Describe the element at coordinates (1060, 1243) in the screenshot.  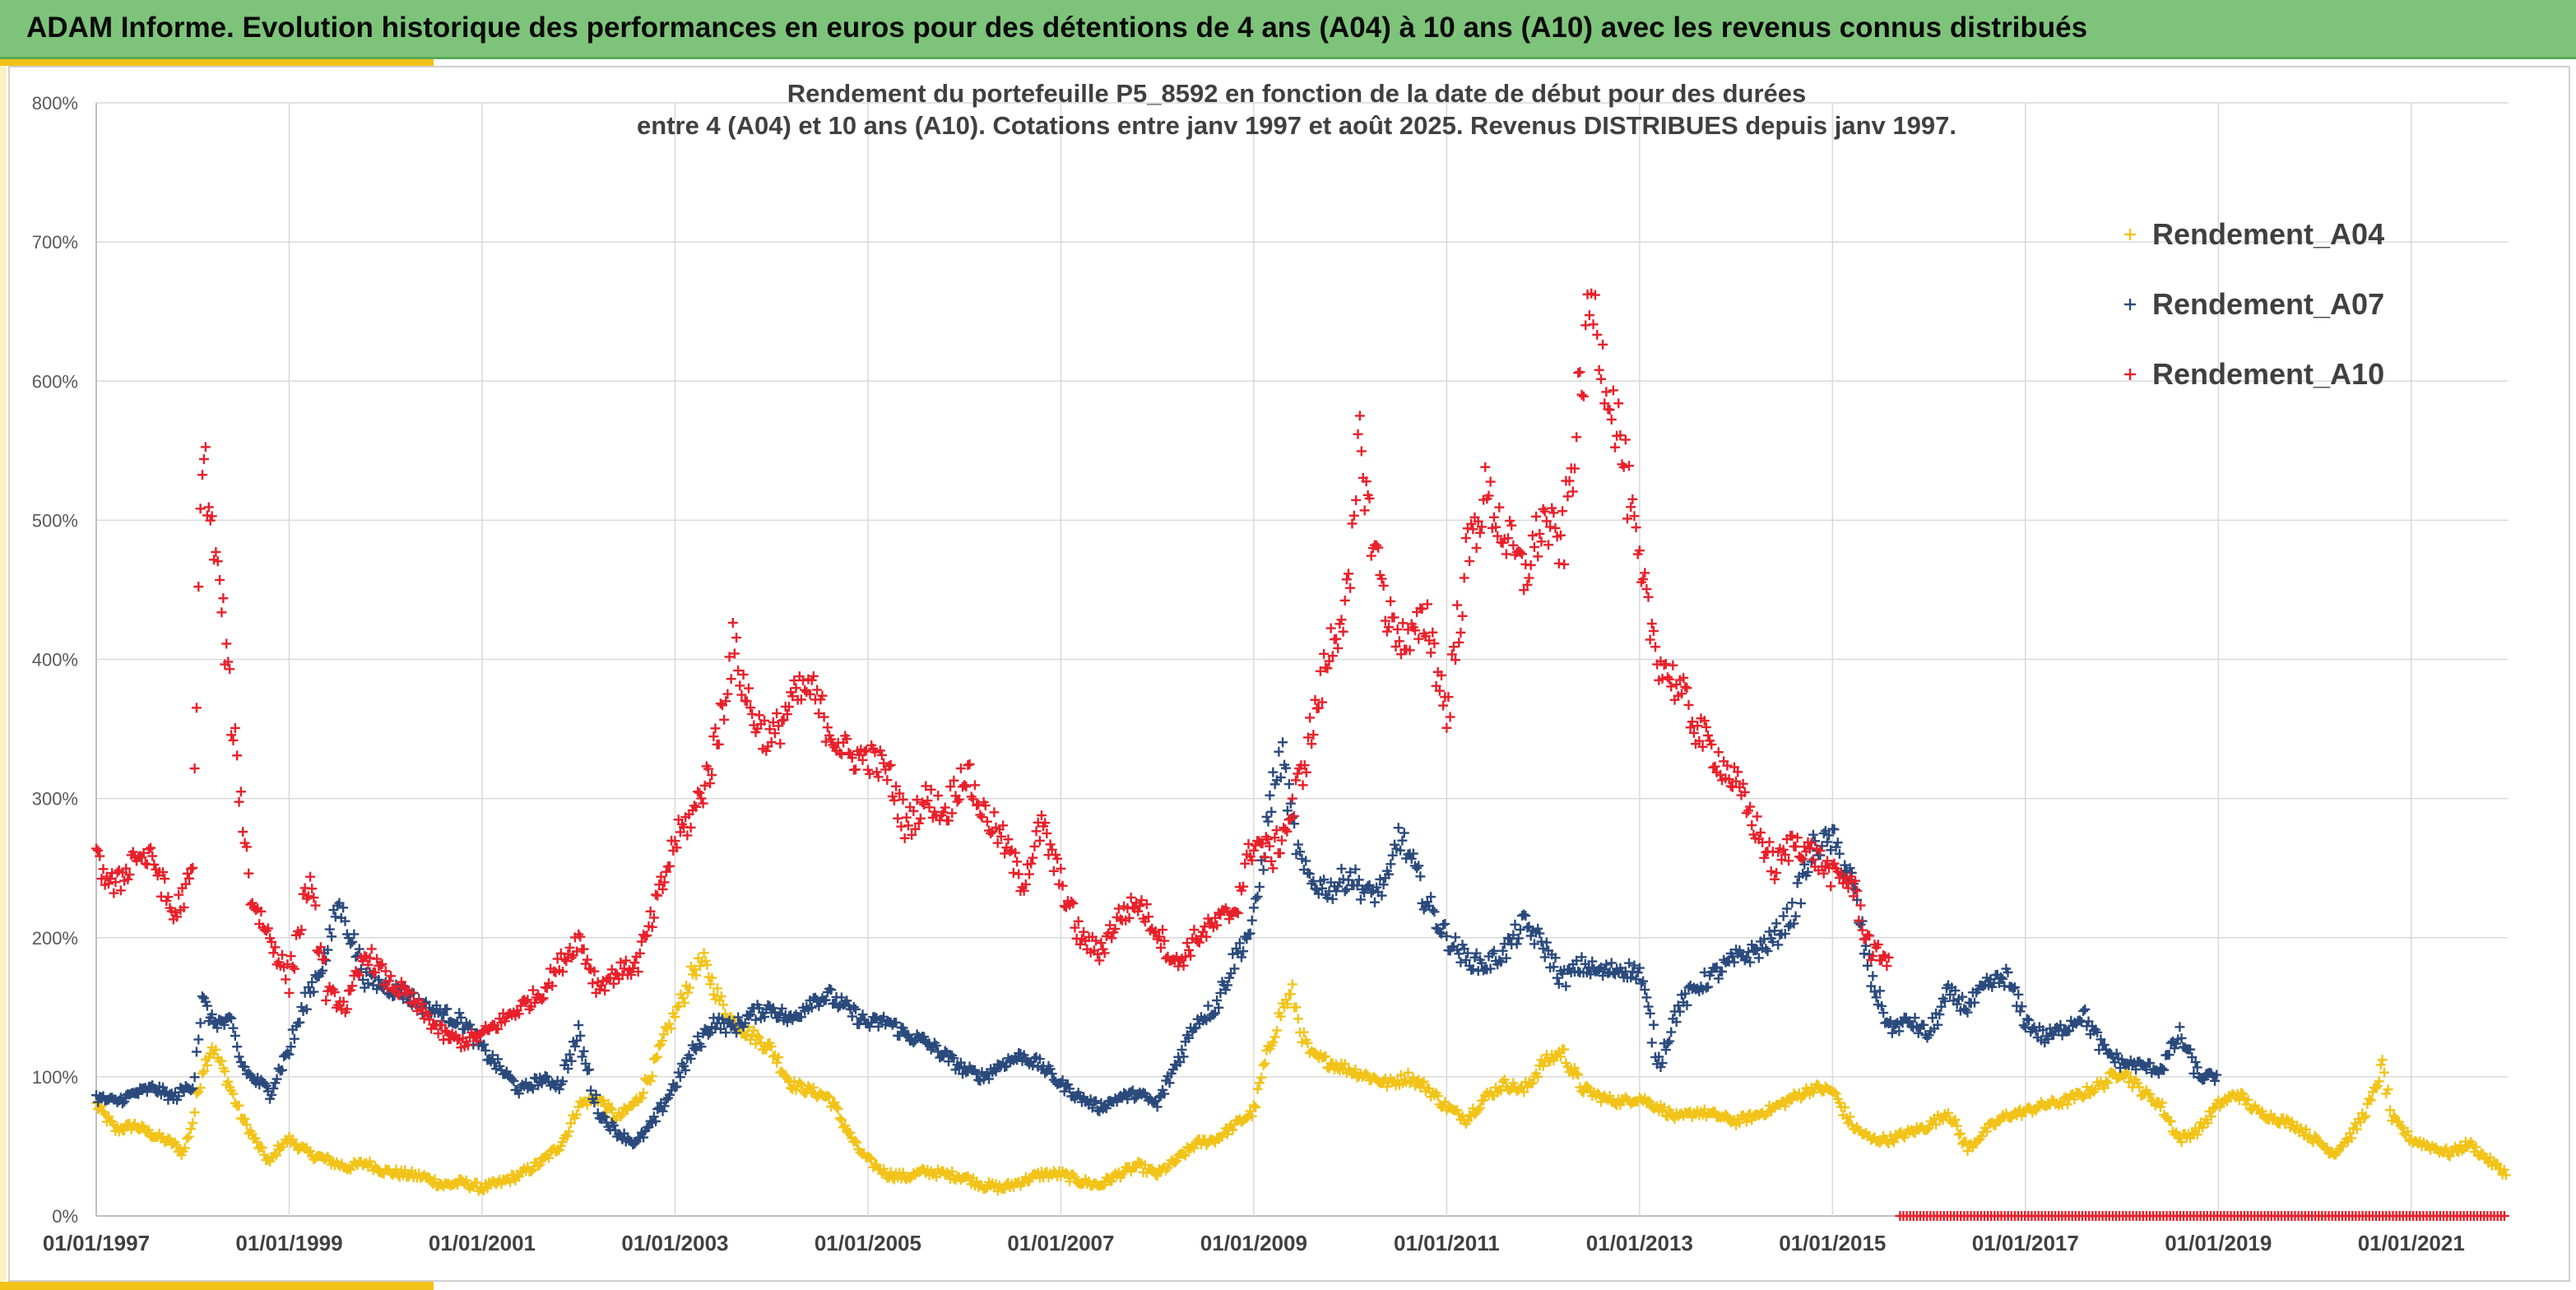
I see `x-tick-label: 01/01/2007` at that location.